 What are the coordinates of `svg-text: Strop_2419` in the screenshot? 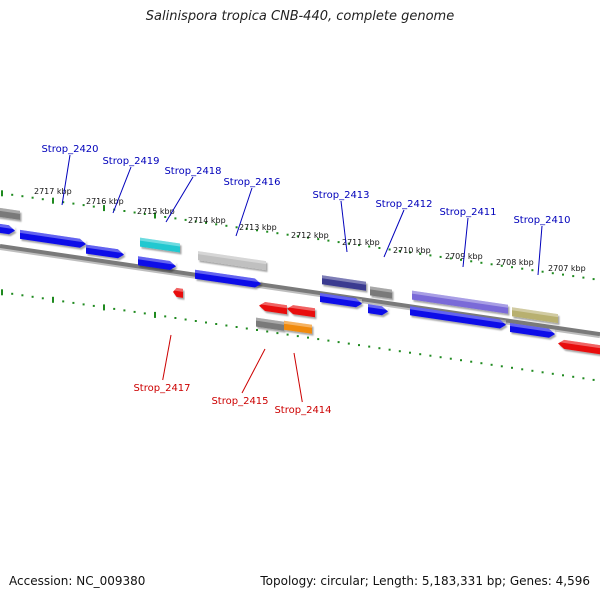 It's located at (130, 161).